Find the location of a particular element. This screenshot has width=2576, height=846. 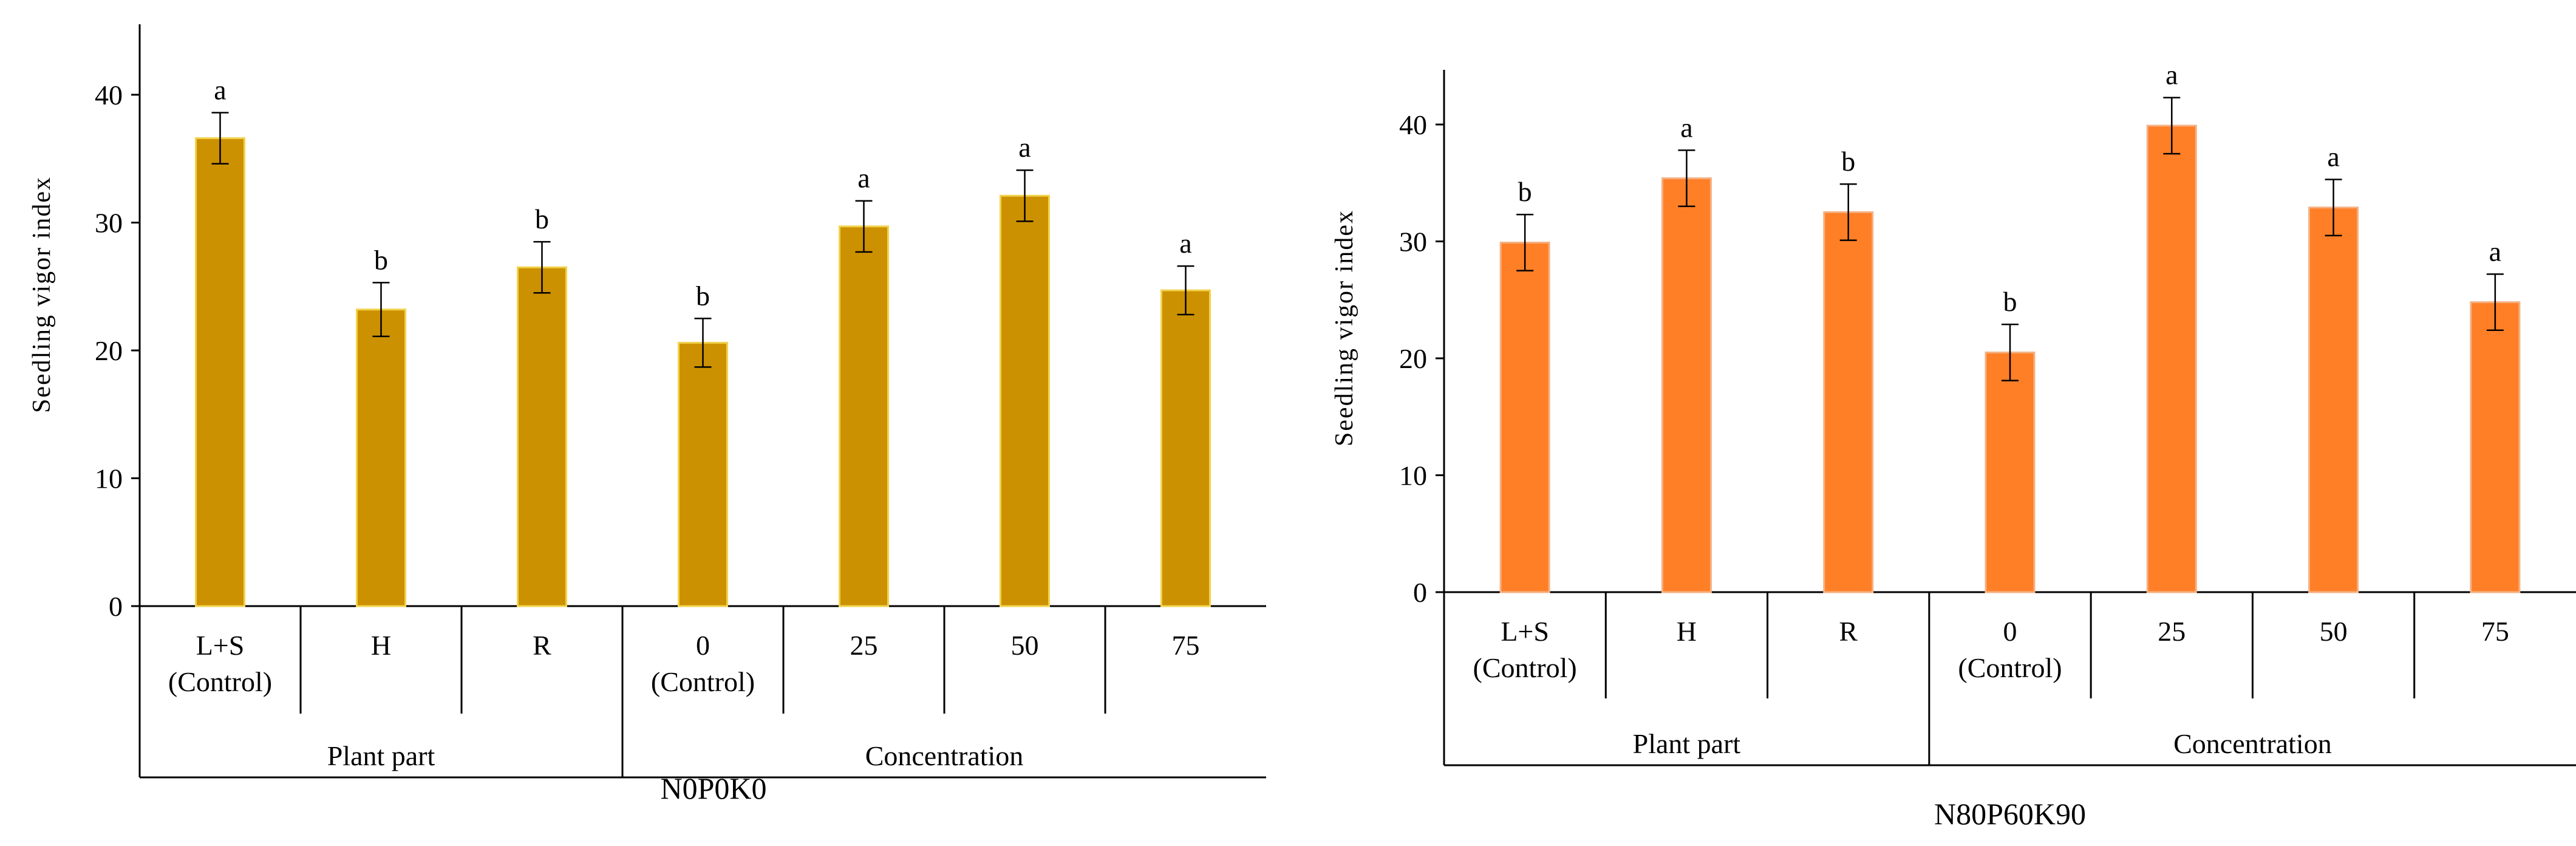

chart-caption: N0P0K0 is located at coordinates (713, 788).